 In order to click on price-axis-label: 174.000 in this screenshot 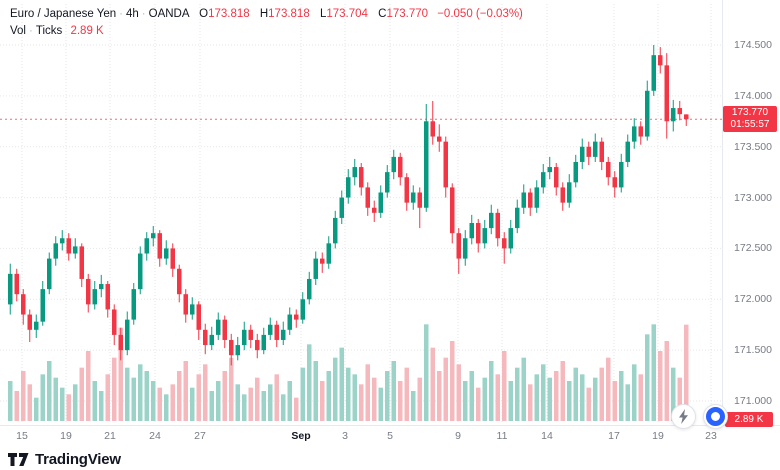, I will do `click(753, 95)`.